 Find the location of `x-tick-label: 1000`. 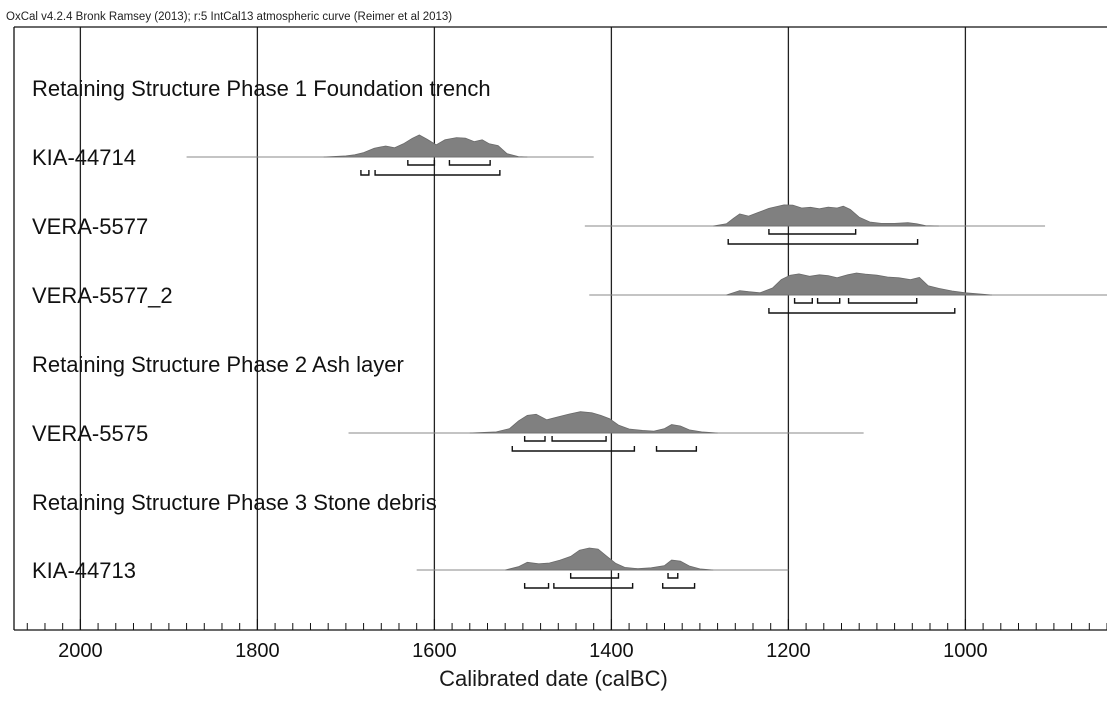

x-tick-label: 1000 is located at coordinates (965, 651).